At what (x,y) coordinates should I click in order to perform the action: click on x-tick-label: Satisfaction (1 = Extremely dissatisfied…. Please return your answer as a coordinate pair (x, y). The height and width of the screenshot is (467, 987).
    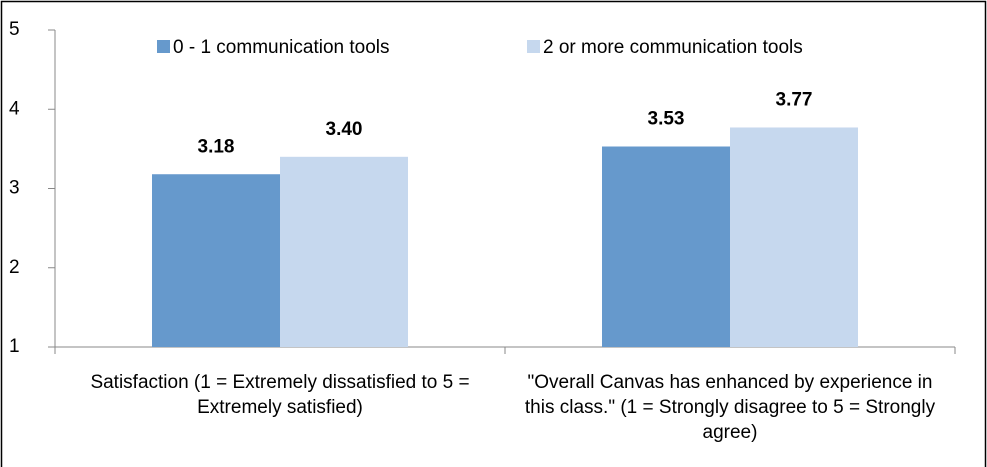
    Looking at the image, I should click on (280, 395).